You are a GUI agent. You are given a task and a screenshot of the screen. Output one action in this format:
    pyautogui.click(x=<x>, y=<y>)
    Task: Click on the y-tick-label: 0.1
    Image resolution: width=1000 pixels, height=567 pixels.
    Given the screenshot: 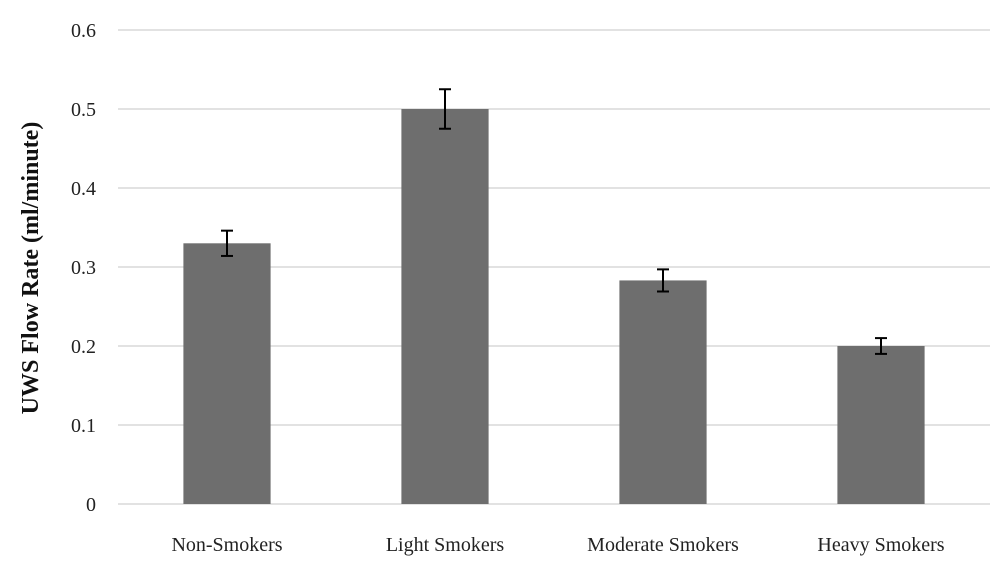 What is the action you would take?
    pyautogui.click(x=83, y=426)
    